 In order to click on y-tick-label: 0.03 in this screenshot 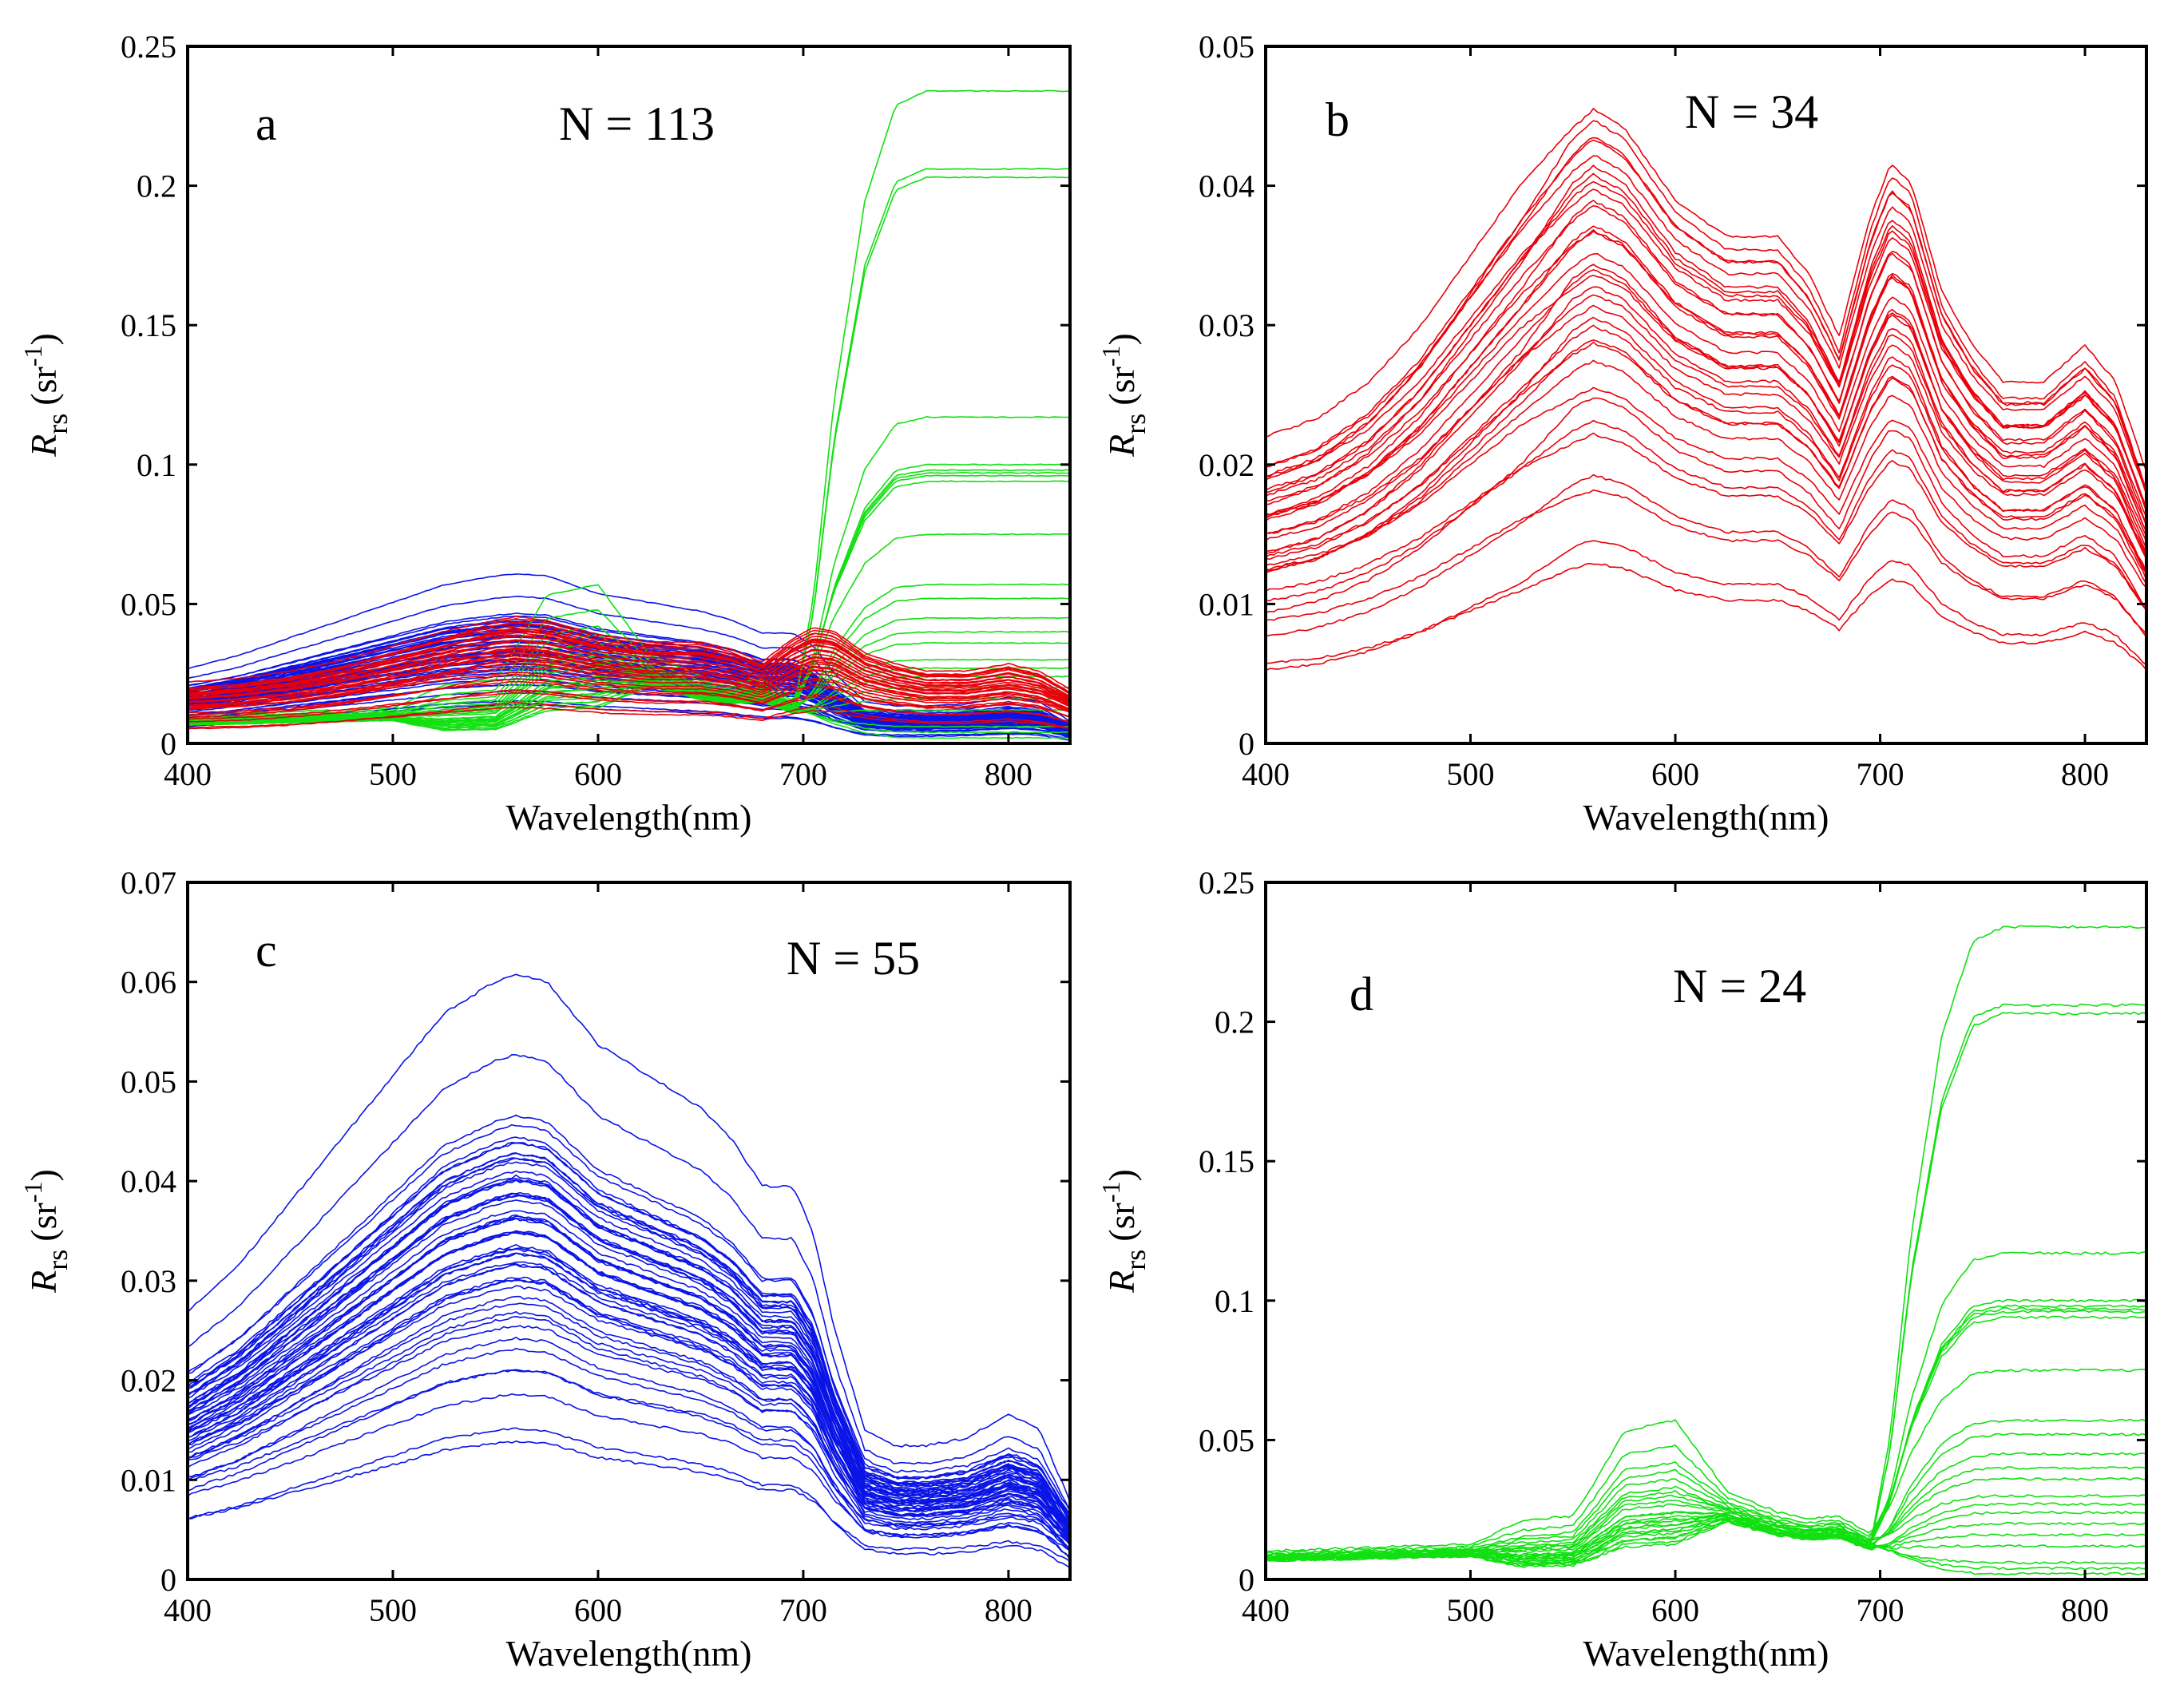, I will do `click(1226, 325)`.